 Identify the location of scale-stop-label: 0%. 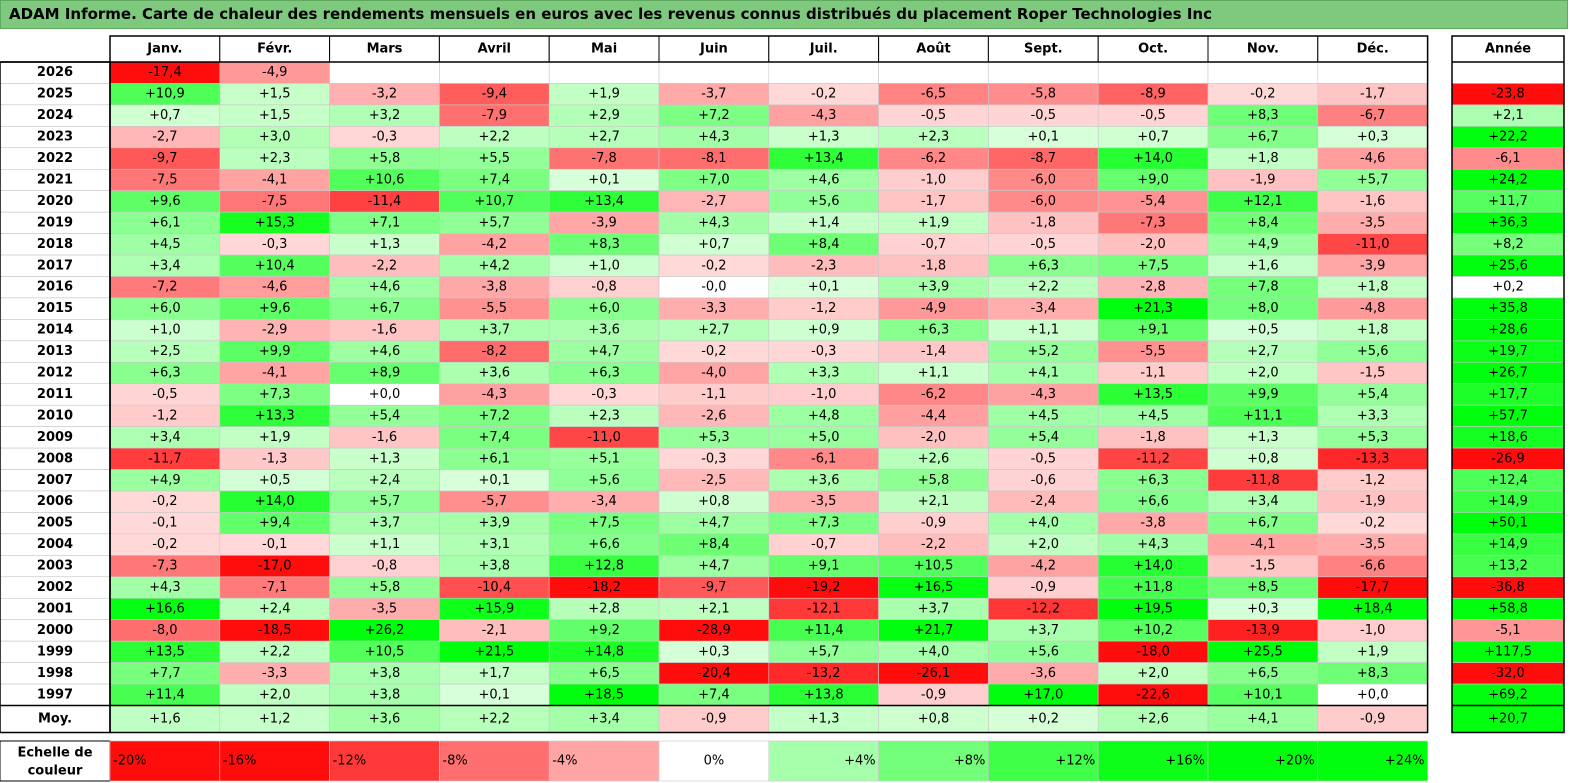
(714, 761).